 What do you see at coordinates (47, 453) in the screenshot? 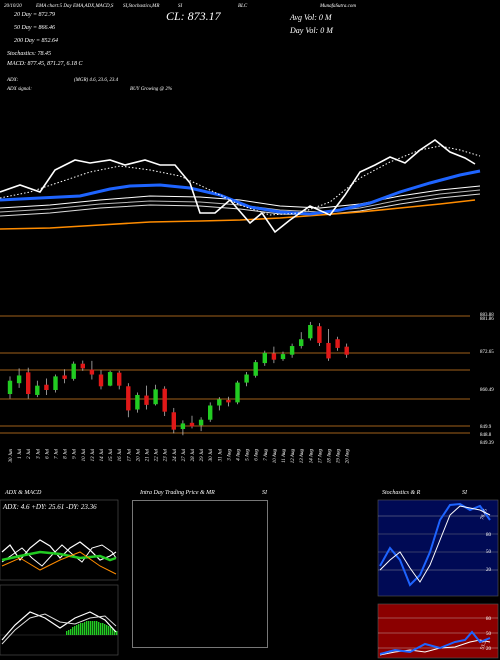
I see `date-tick-label: 6 Jul` at bounding box center [47, 453].